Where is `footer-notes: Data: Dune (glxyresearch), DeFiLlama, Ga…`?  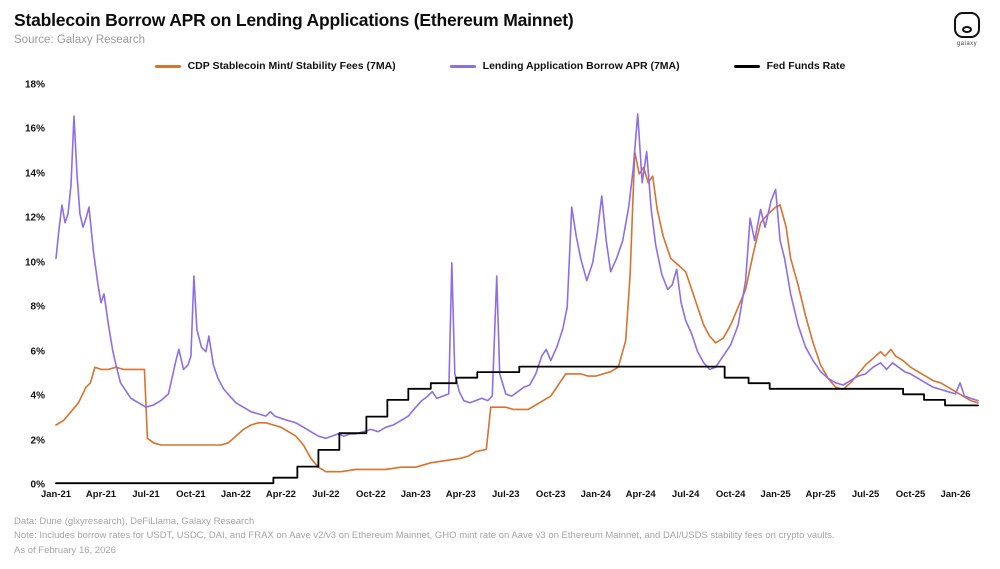 footer-notes: Data: Dune (glxyresearch), DeFiLlama, Ga… is located at coordinates (500, 536).